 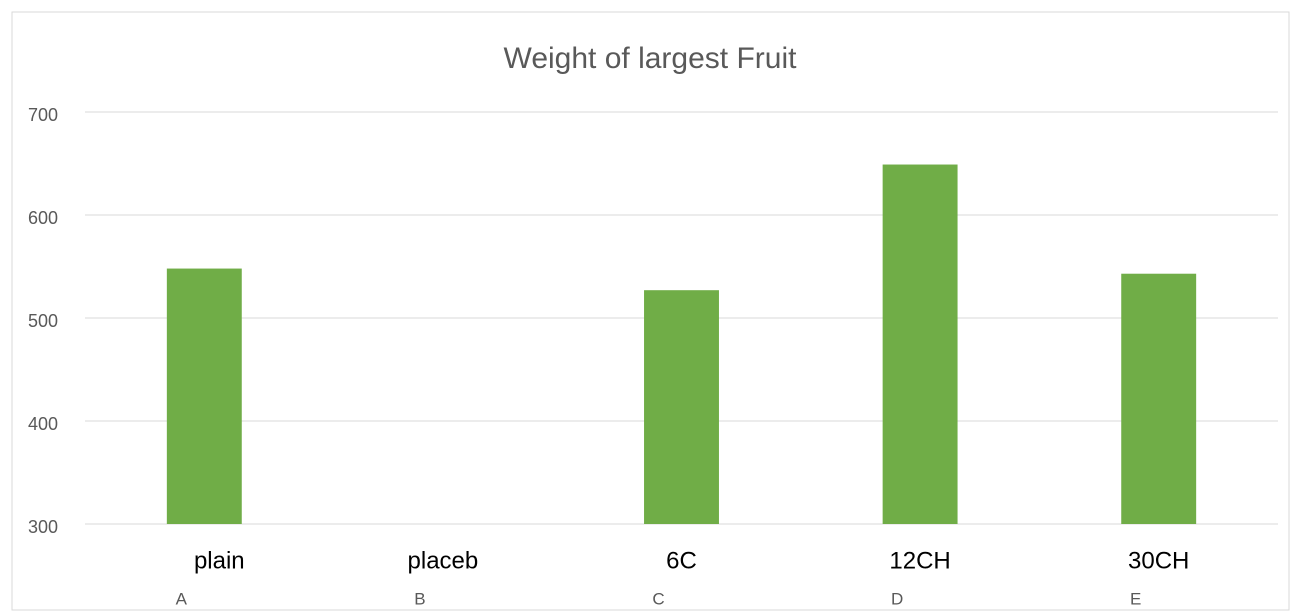 I want to click on y-tick-label: 400, so click(x=43, y=424).